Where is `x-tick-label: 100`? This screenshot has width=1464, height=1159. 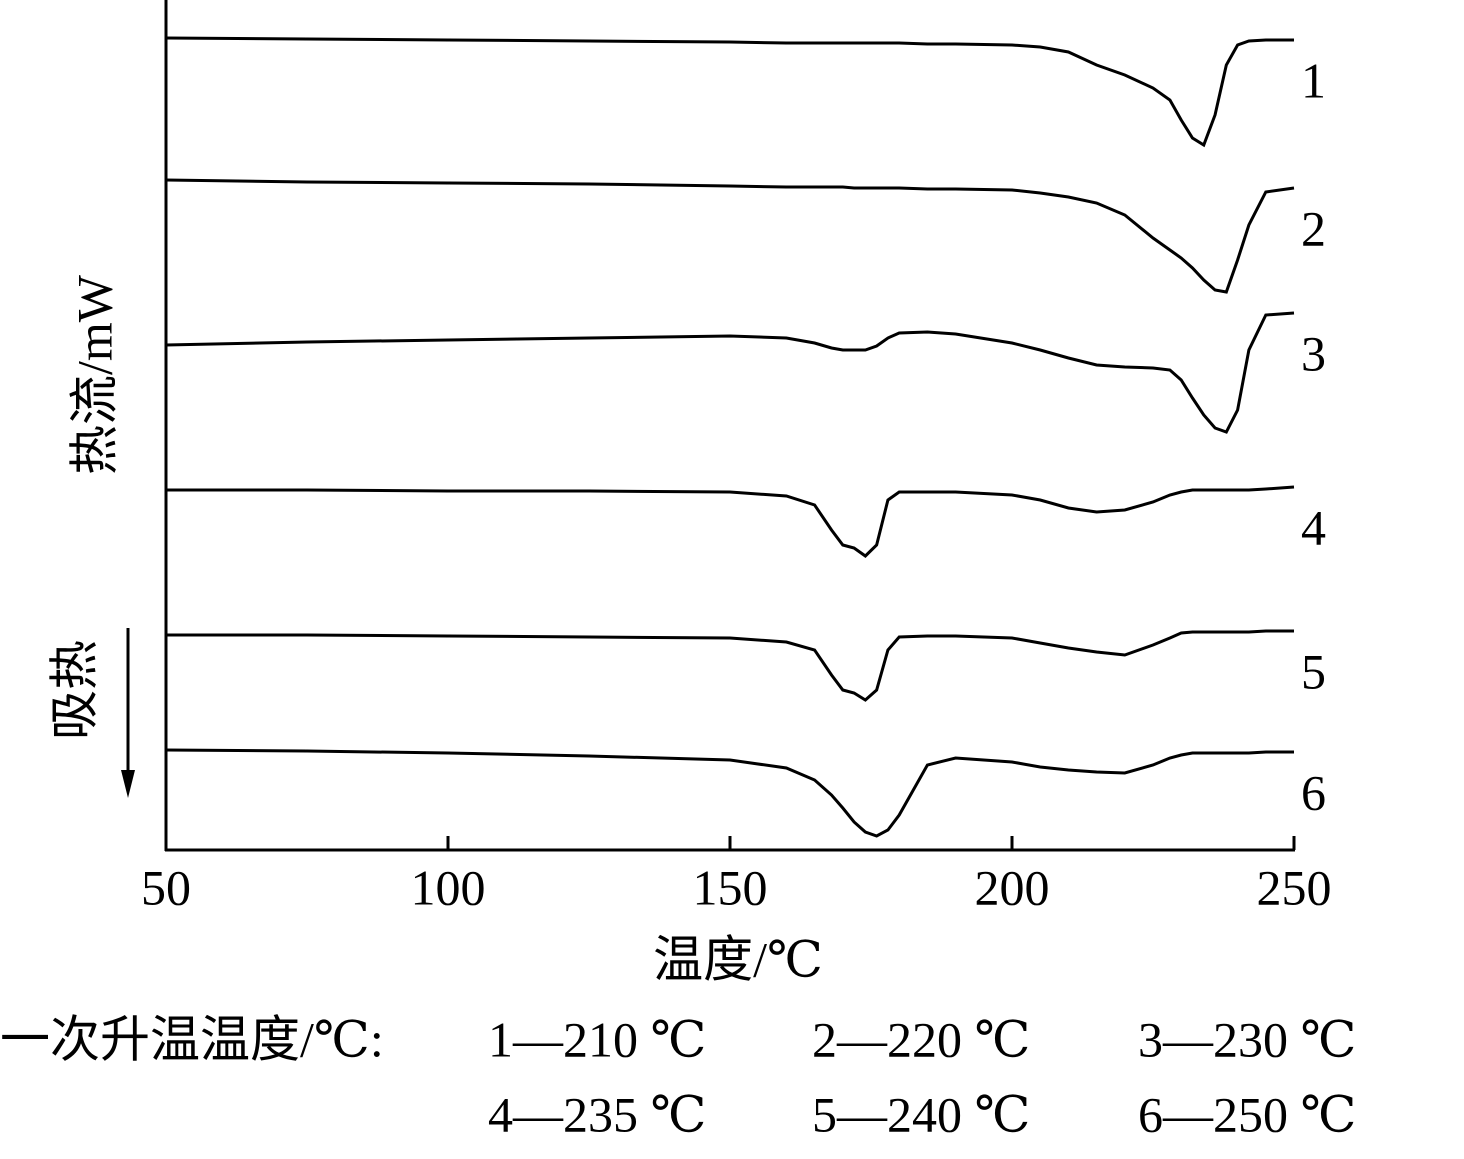
x-tick-label: 100 is located at coordinates (448, 887).